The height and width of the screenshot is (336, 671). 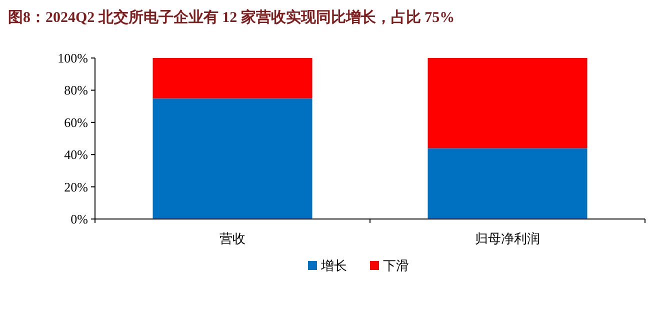 What do you see at coordinates (507, 238) in the screenshot?
I see `x-tick-label: 归母净利润` at bounding box center [507, 238].